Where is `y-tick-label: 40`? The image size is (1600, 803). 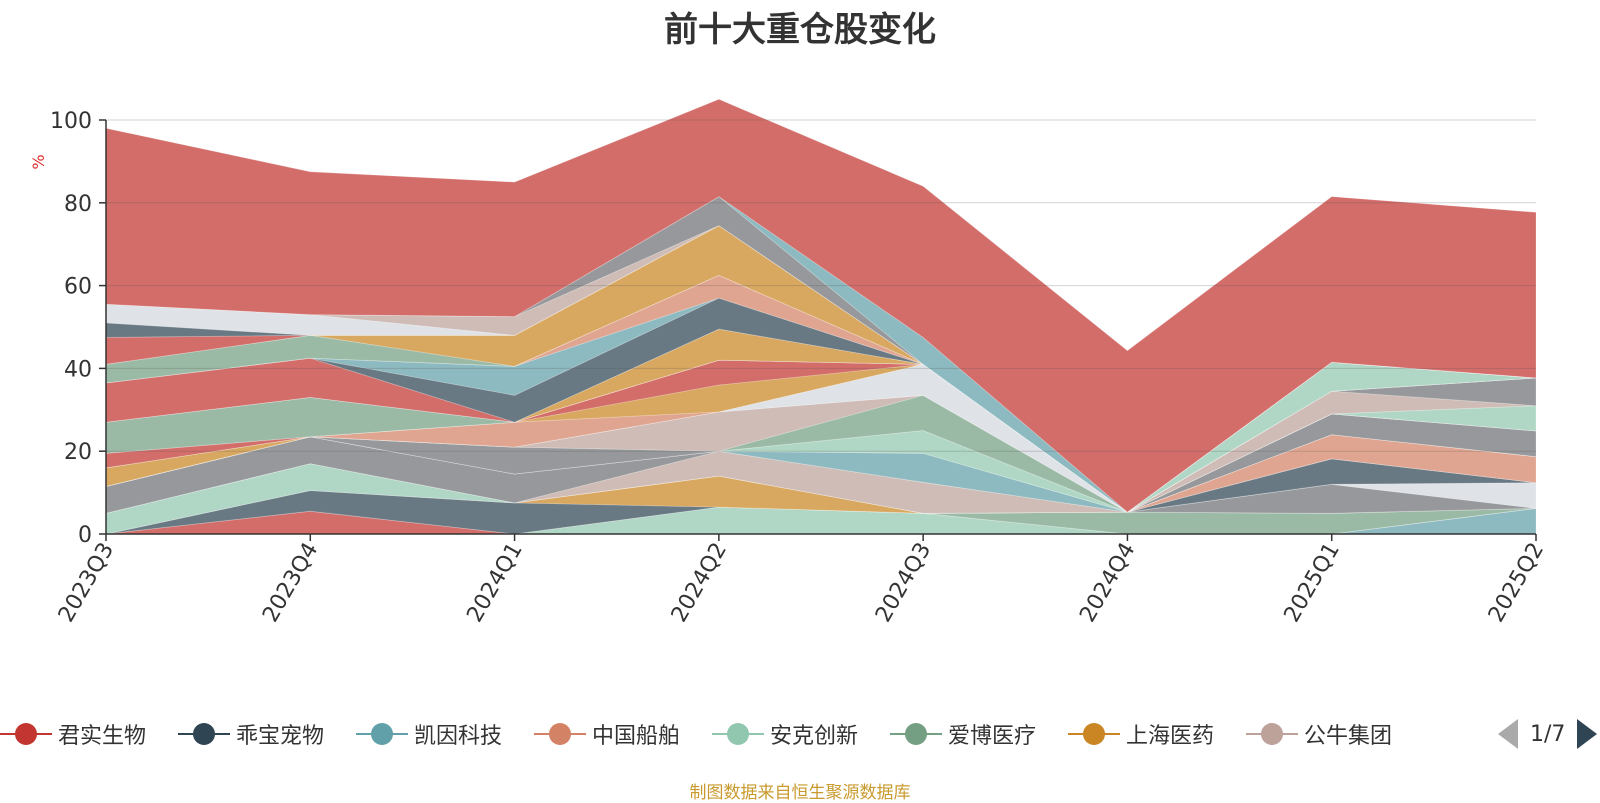 y-tick-label: 40 is located at coordinates (78, 369).